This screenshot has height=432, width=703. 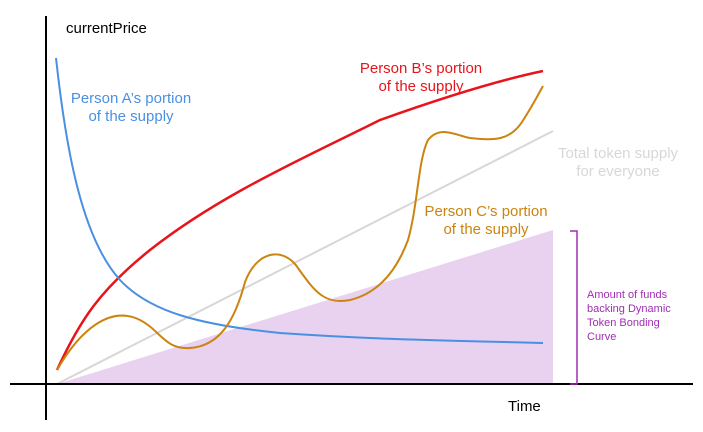 What do you see at coordinates (574, 307) in the screenshot?
I see `funds-bracket` at bounding box center [574, 307].